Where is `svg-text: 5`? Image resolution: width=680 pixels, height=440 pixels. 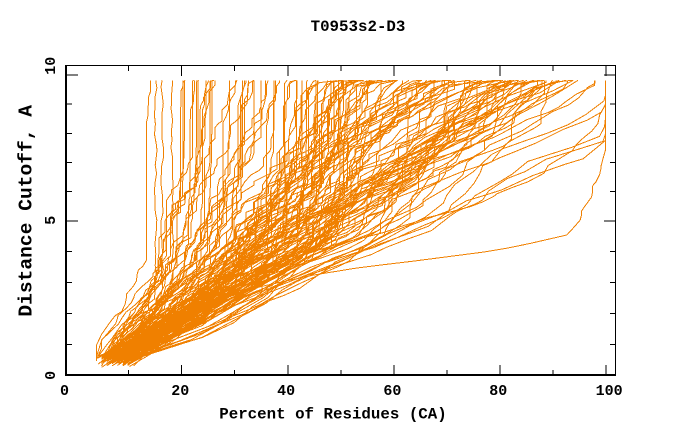
svg-text: 5 is located at coordinates (51, 220).